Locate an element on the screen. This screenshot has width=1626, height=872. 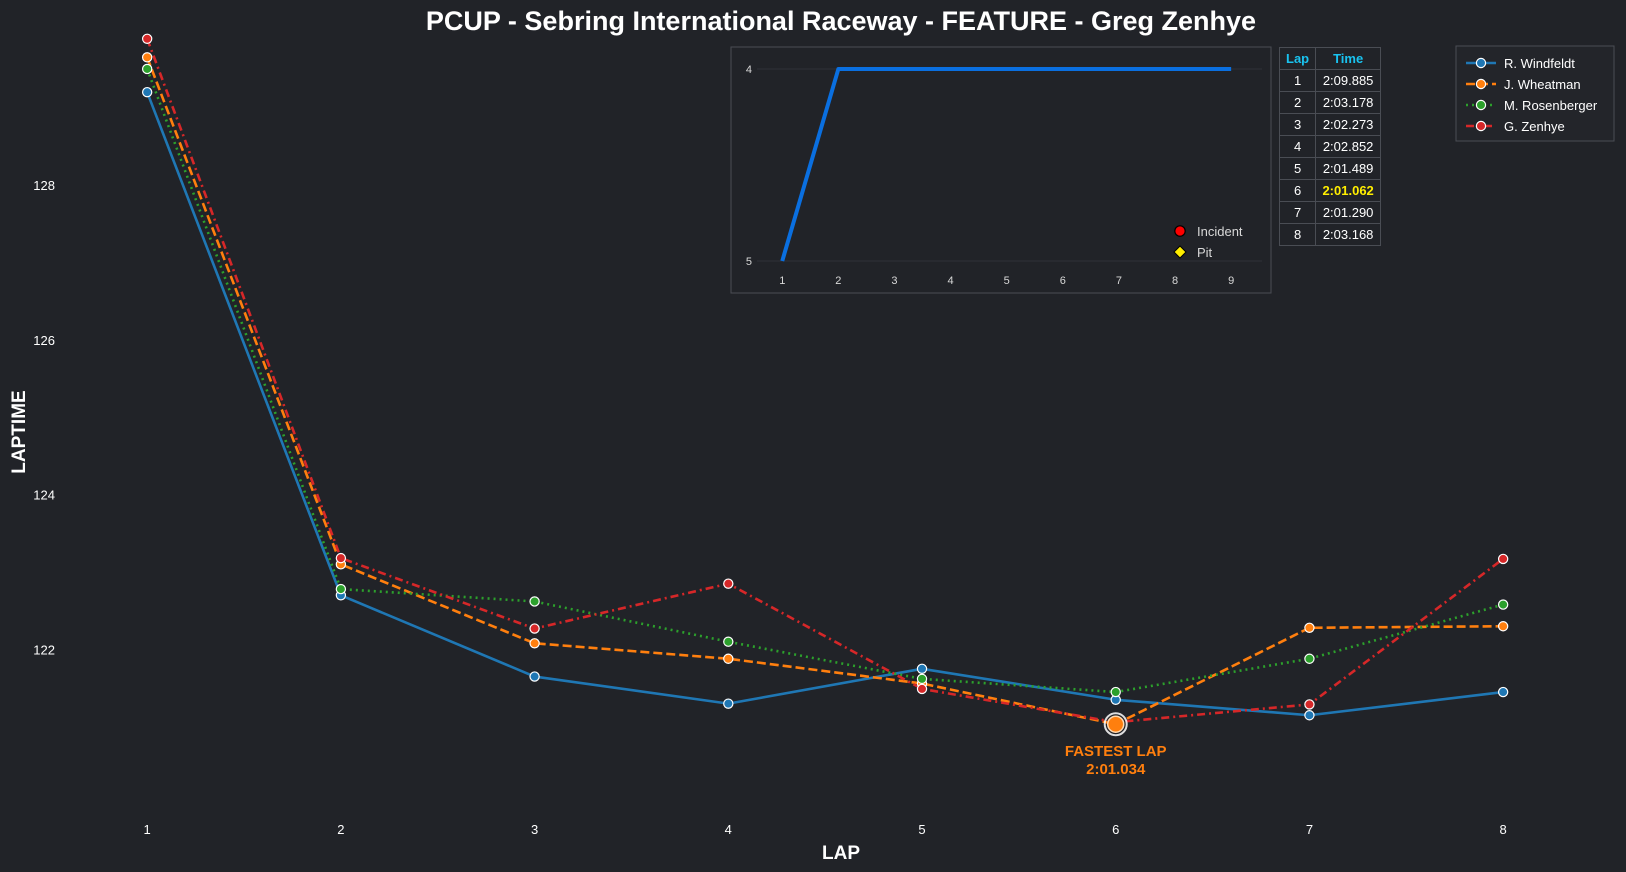
legend-label: G. Zenhye is located at coordinates (1534, 126).